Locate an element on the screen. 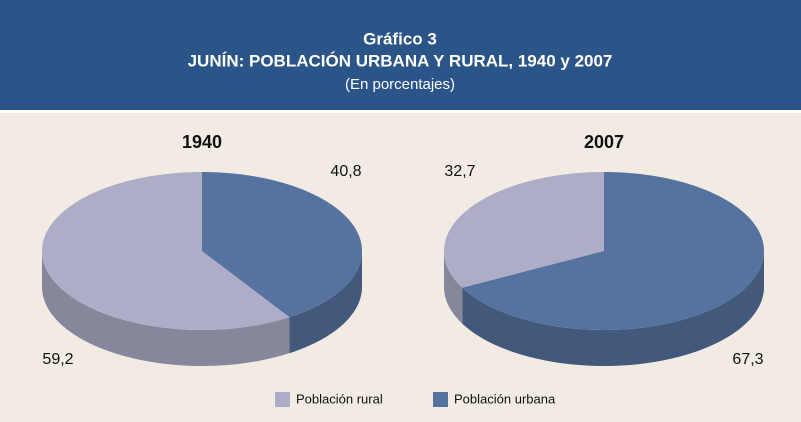 Image resolution: width=801 pixels, height=422 pixels. header-label: Gráfico 3 is located at coordinates (400, 38).